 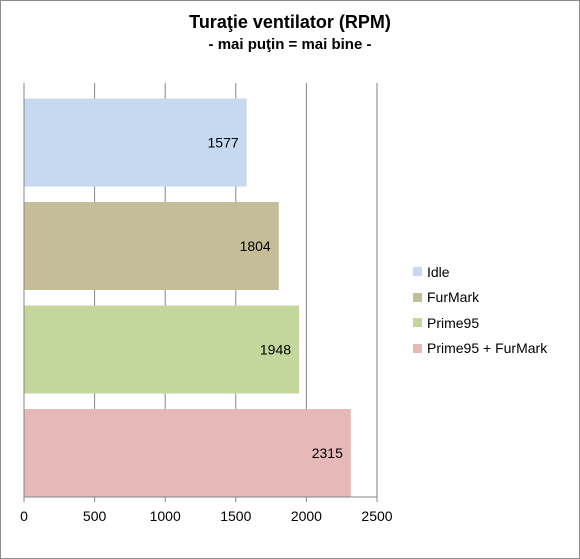 What do you see at coordinates (187, 453) in the screenshot?
I see `bar-prime95-furmark` at bounding box center [187, 453].